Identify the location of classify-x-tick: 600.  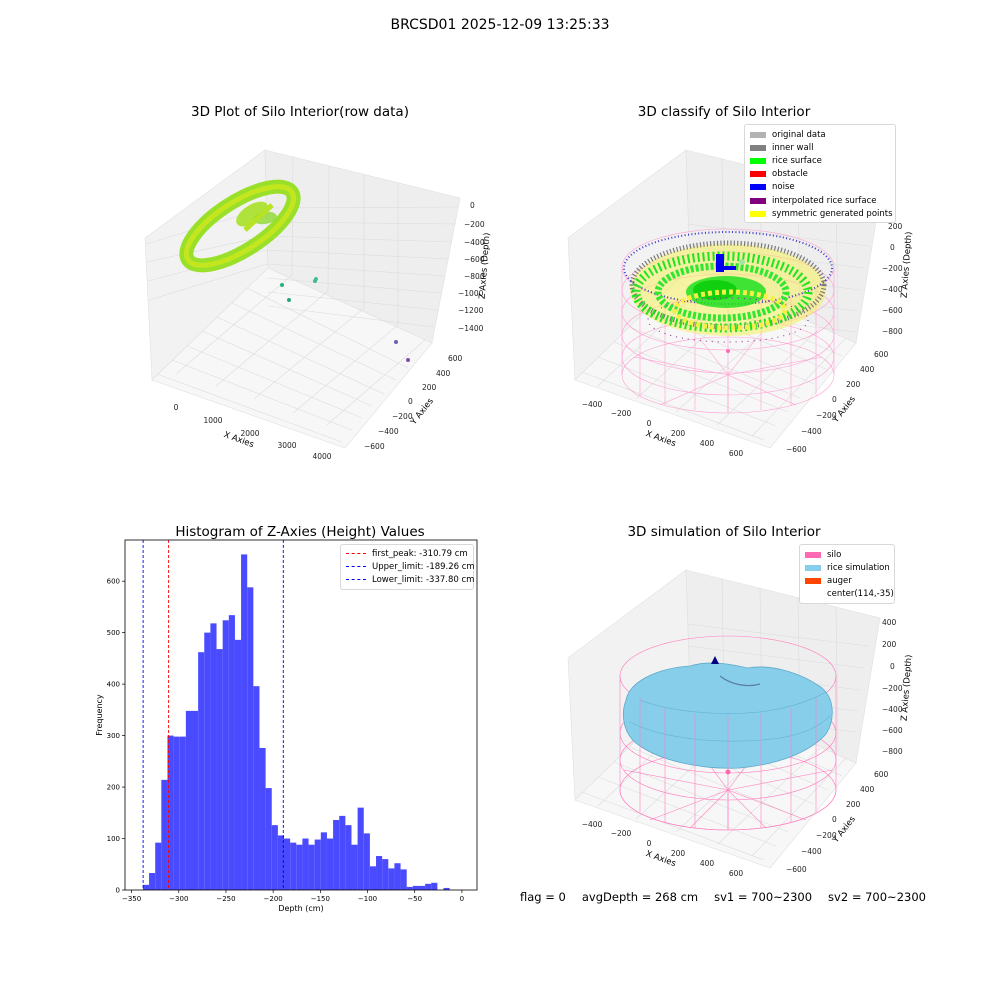
(736, 453).